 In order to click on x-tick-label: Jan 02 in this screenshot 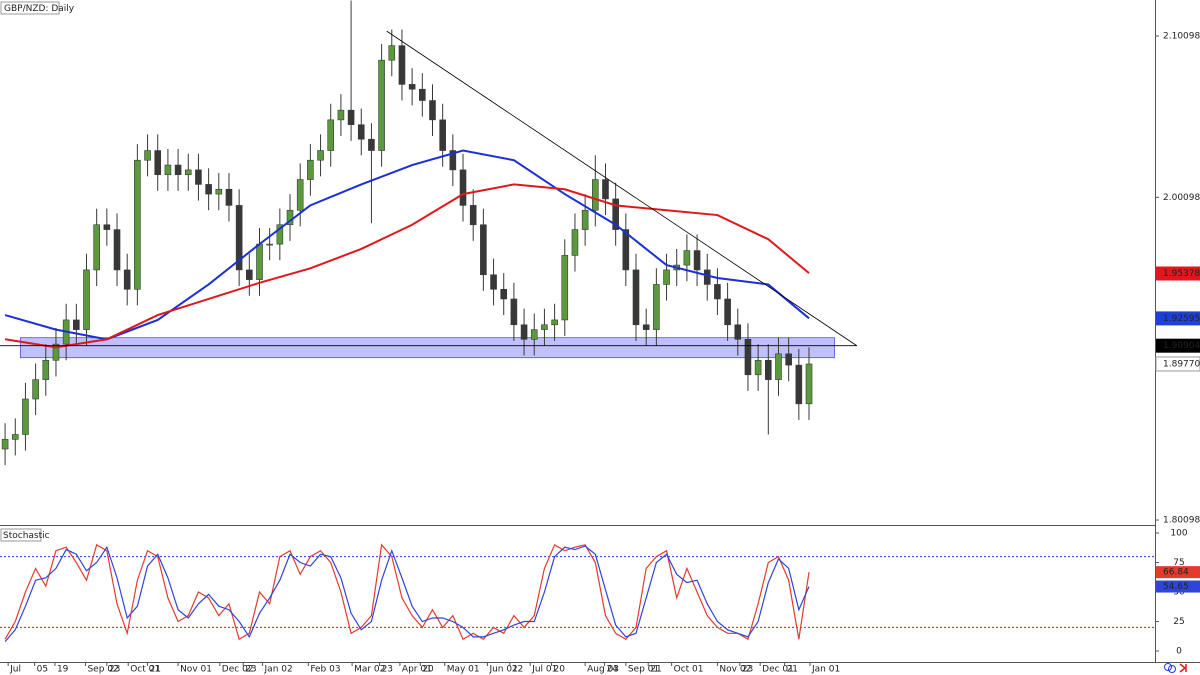, I will do `click(278, 670)`.